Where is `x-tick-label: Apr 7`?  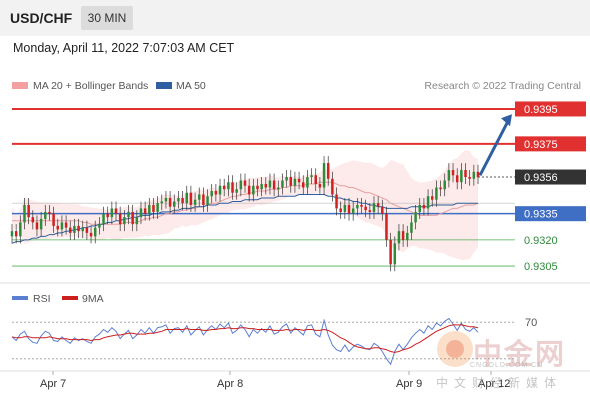 x-tick-label: Apr 7 is located at coordinates (53, 384).